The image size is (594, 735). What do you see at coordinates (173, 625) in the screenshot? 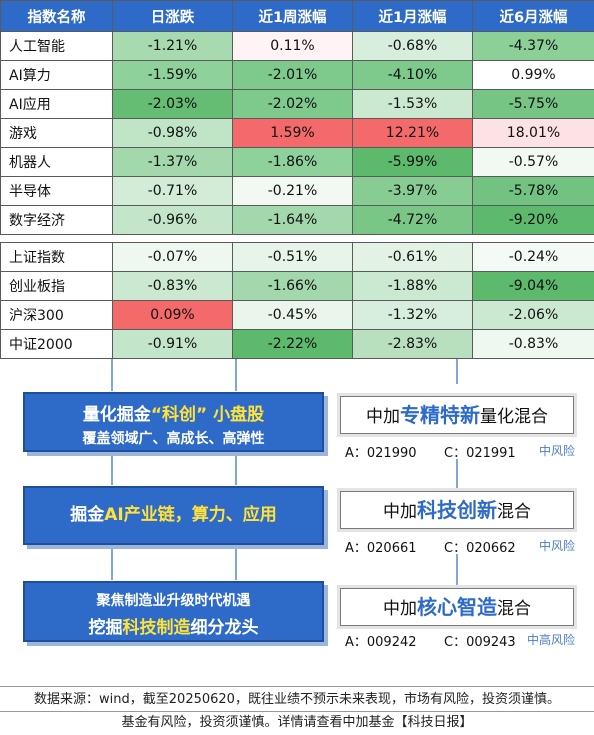
I see `theme-box-title: 挖掘科技制造细分龙头` at bounding box center [173, 625].